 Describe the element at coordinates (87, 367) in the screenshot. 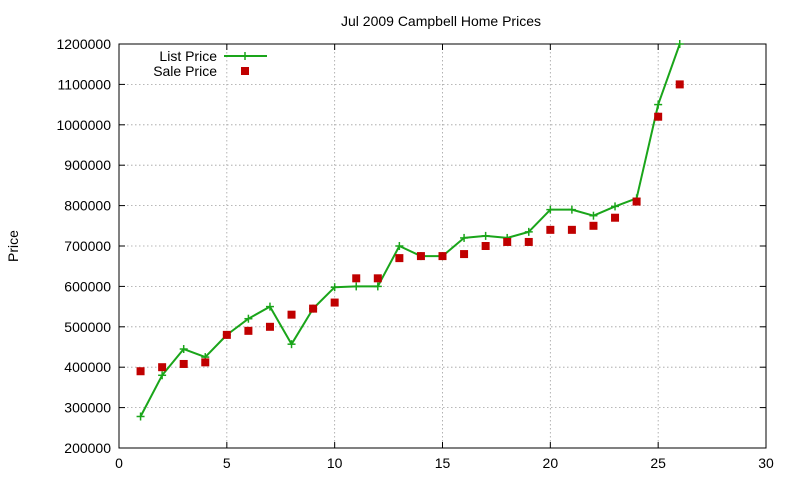

I see `y-tick-label: 400000` at that location.